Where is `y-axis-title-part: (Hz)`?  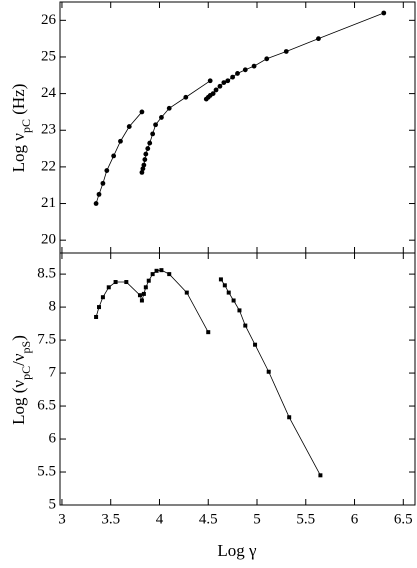 y-axis-title-part: (Hz) is located at coordinates (18, 101).